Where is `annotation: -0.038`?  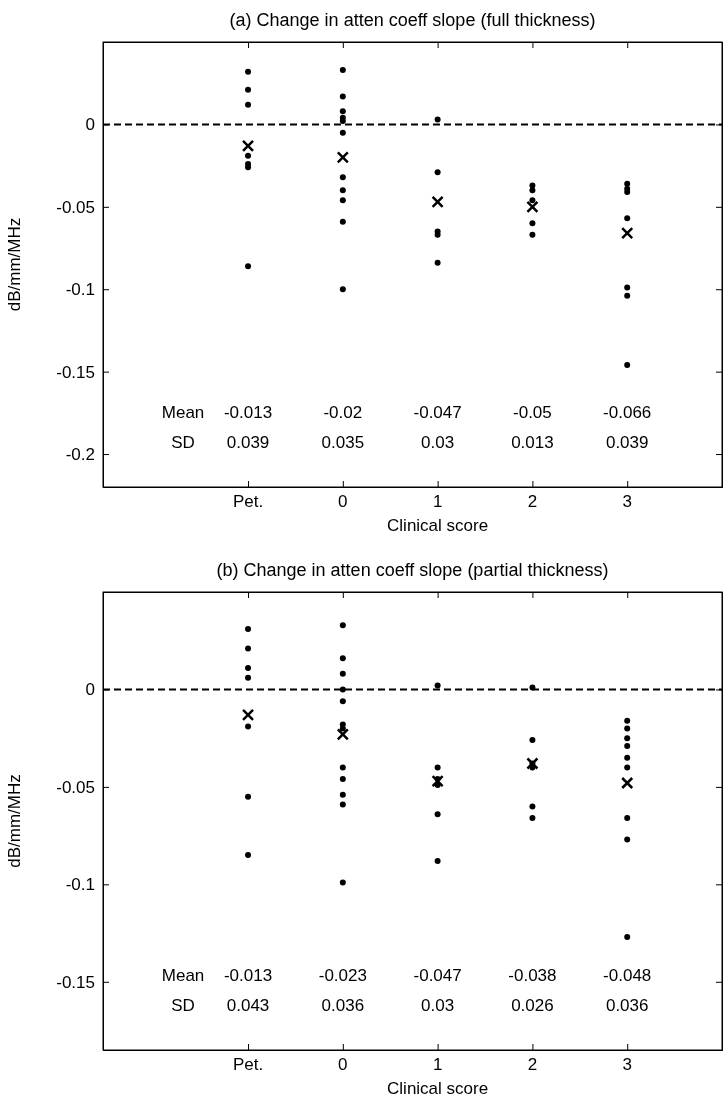 annotation: -0.038 is located at coordinates (532, 975).